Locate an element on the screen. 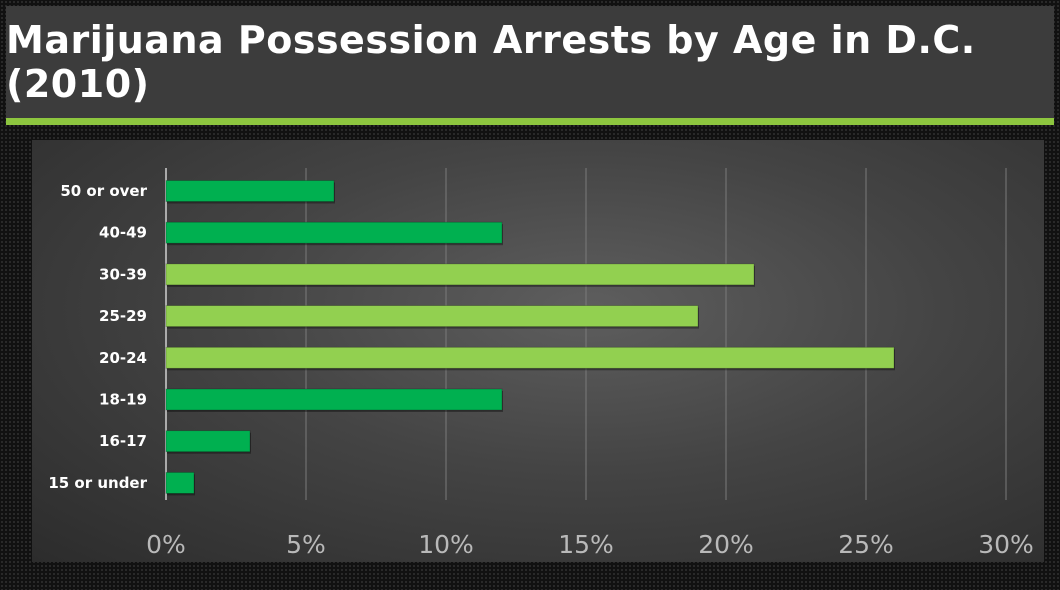 This screenshot has height=590, width=1060. category-label: 30-39 is located at coordinates (123, 274).